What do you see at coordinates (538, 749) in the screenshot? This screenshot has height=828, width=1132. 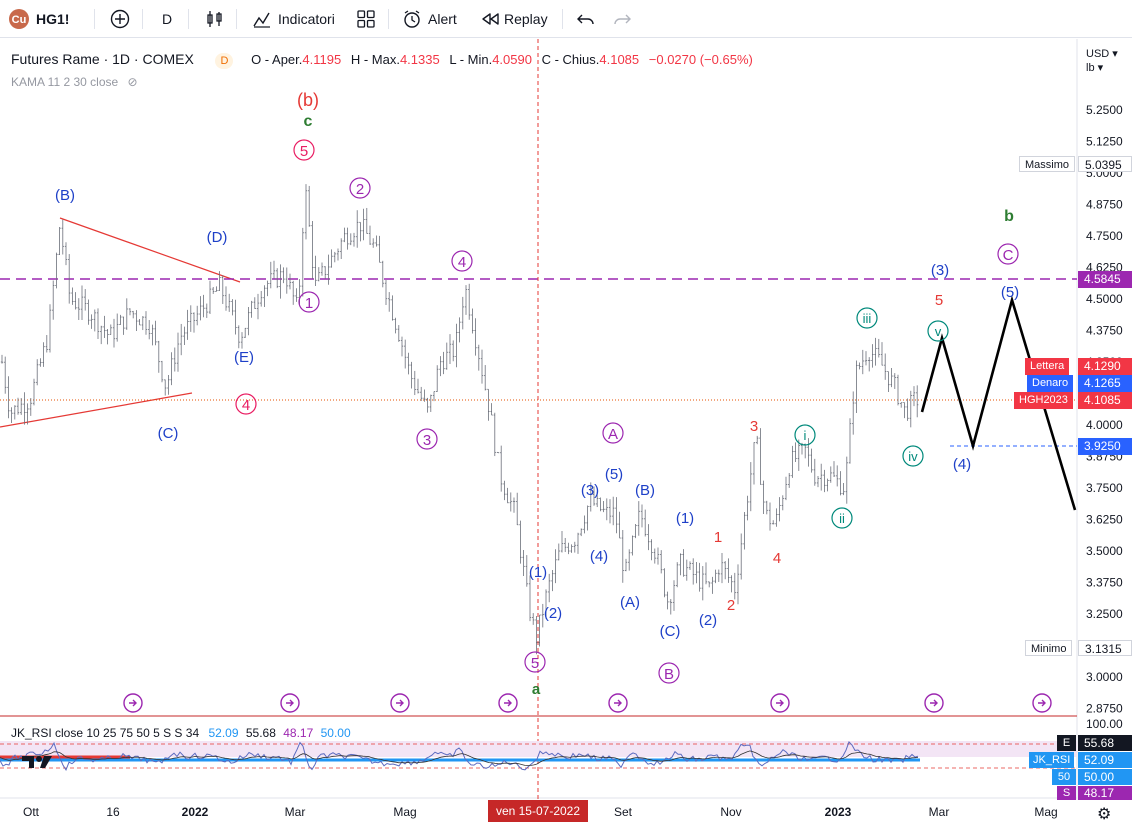 I see `rsi-band` at bounding box center [538, 749].